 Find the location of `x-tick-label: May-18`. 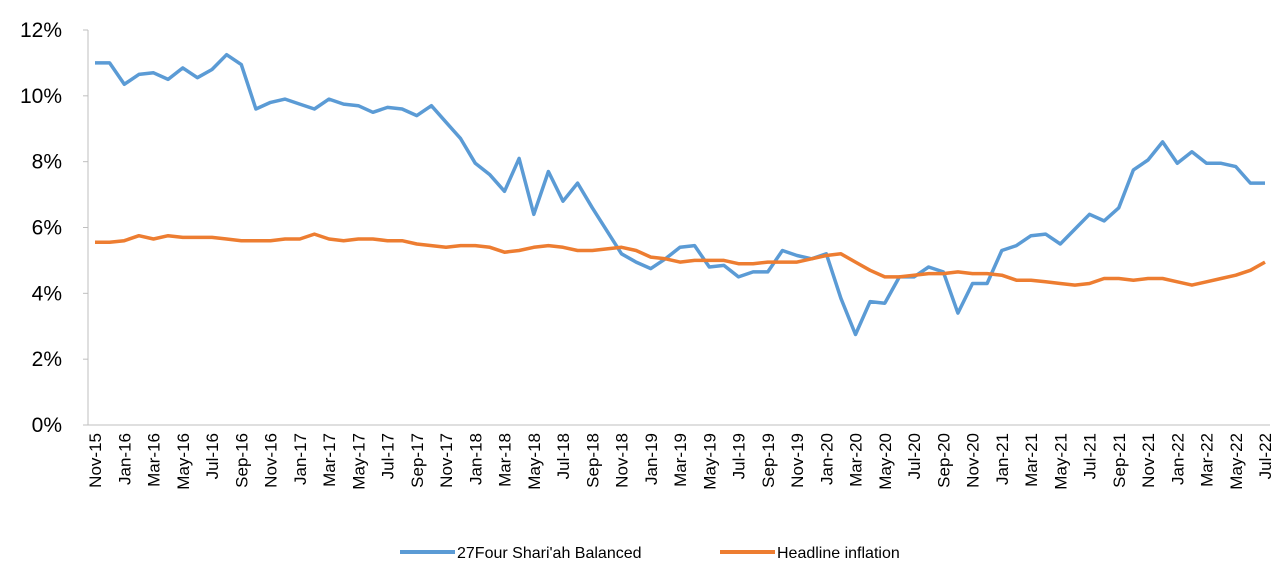

x-tick-label: May-18 is located at coordinates (534, 461).